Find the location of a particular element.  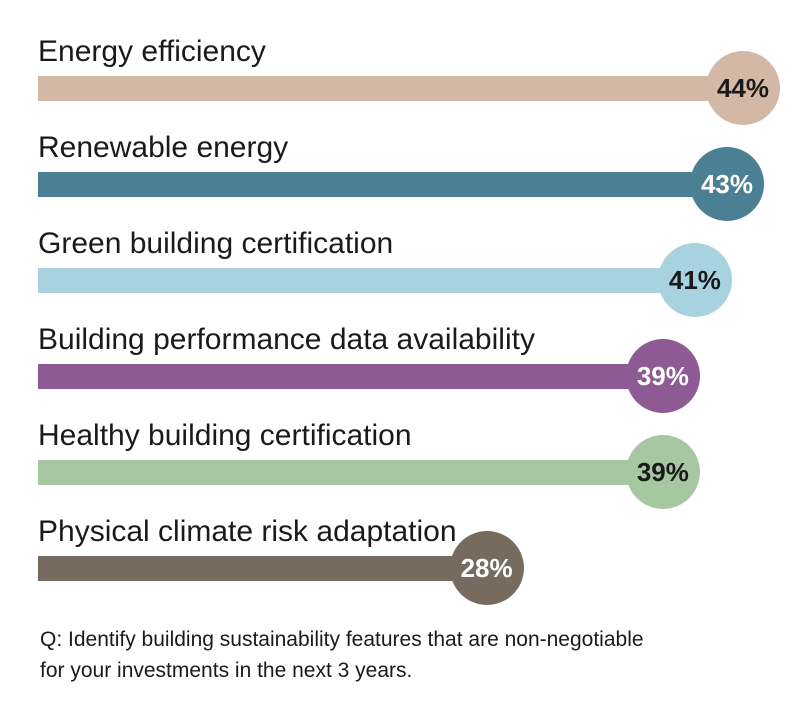

category-label: Physical climate risk adaptation is located at coordinates (247, 531).